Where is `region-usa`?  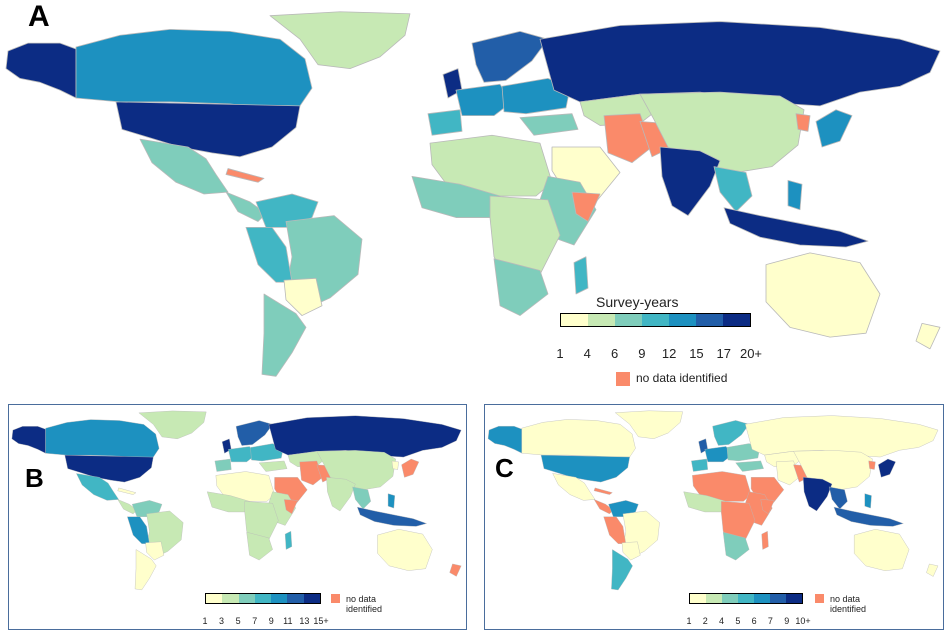 region-usa is located at coordinates (585, 468).